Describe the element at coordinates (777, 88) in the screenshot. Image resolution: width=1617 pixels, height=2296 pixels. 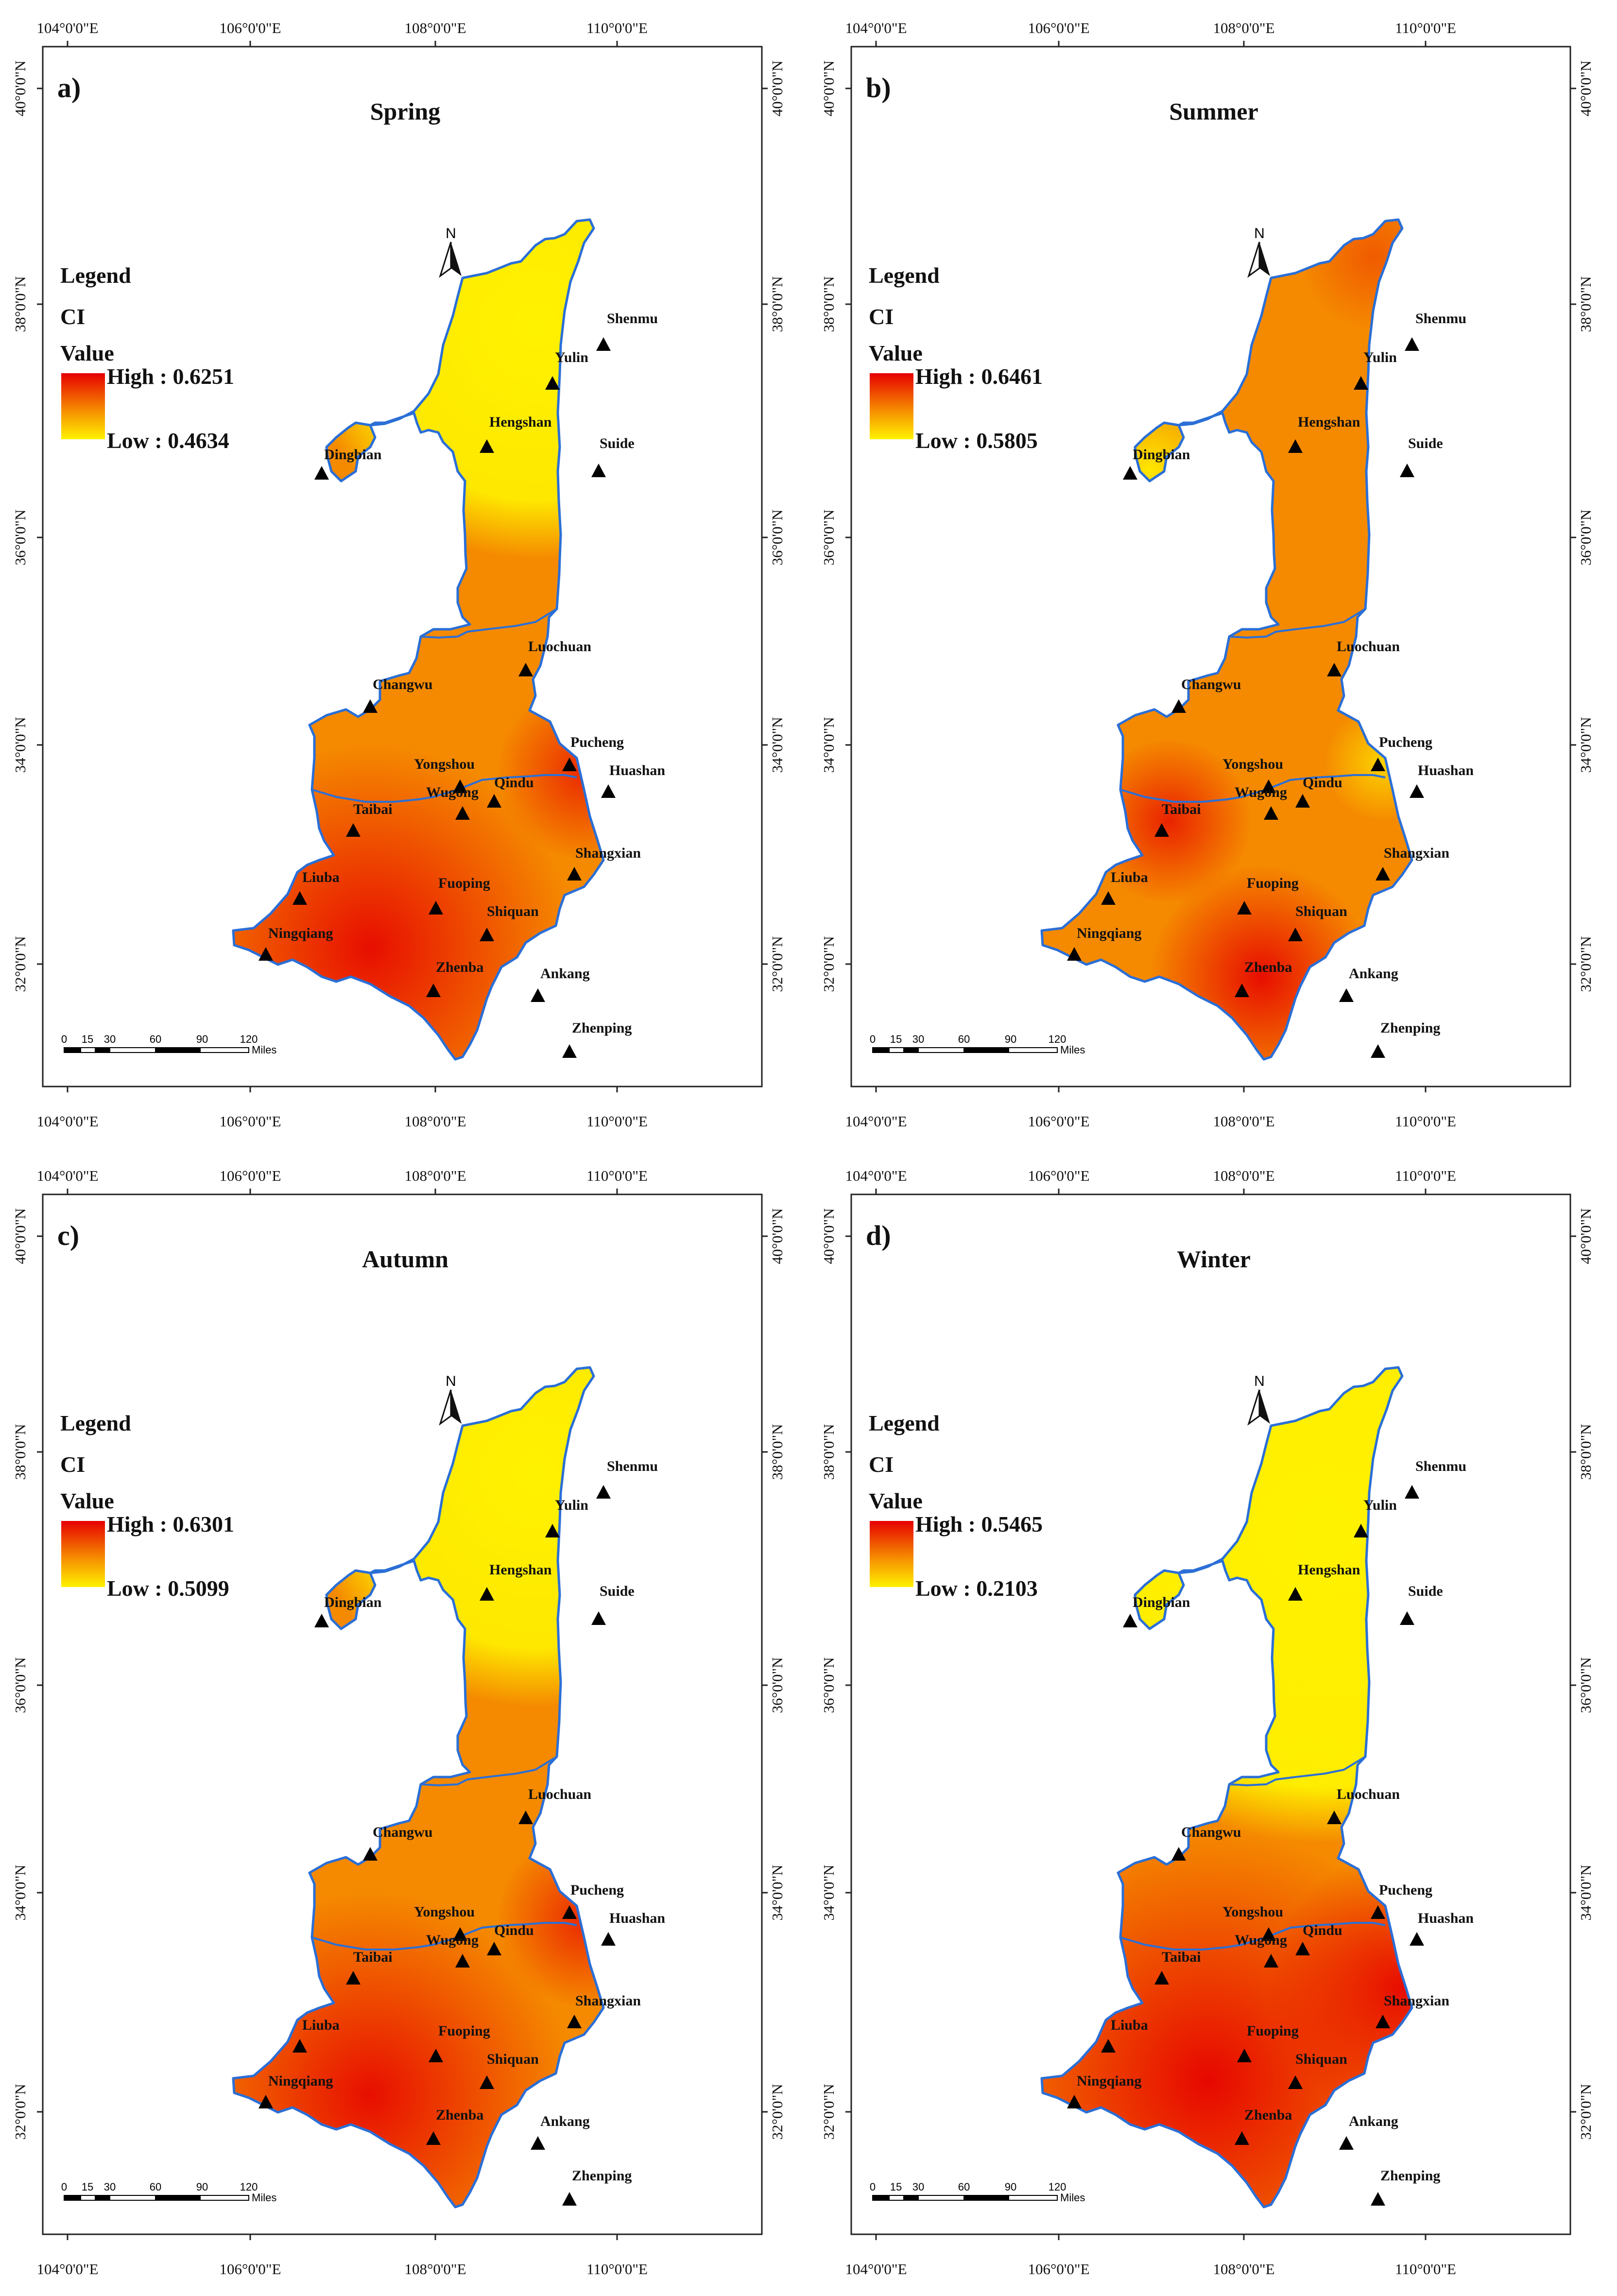
I see `latitude-label-right: 40°0'0"N` at that location.